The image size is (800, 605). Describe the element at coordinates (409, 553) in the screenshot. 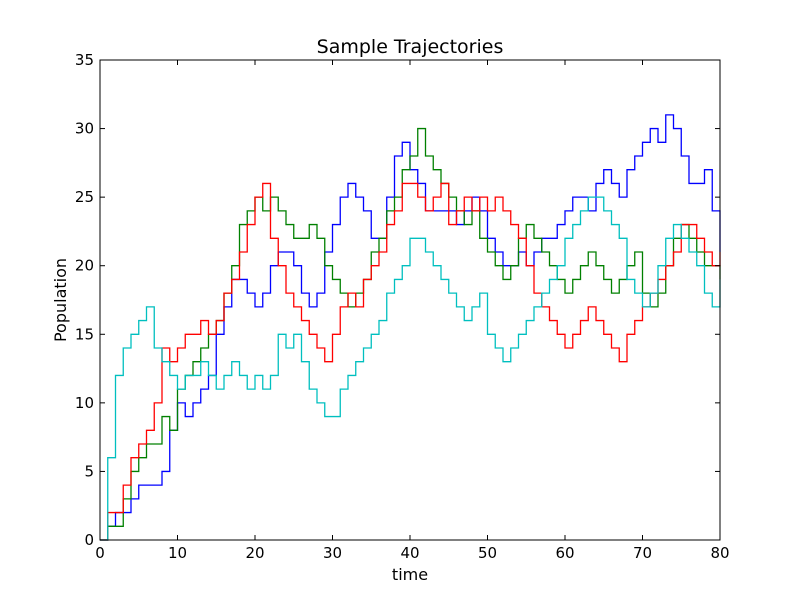

I see `x-tick-label: 40` at that location.